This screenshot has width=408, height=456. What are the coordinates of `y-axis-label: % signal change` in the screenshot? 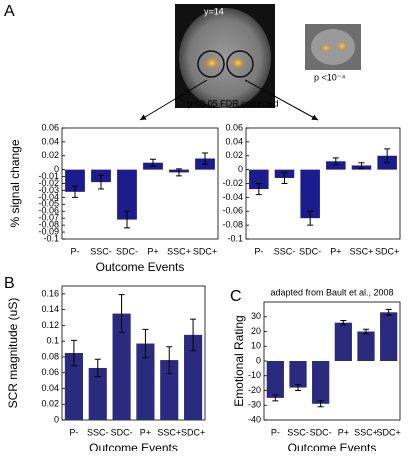 It's located at (15, 183).